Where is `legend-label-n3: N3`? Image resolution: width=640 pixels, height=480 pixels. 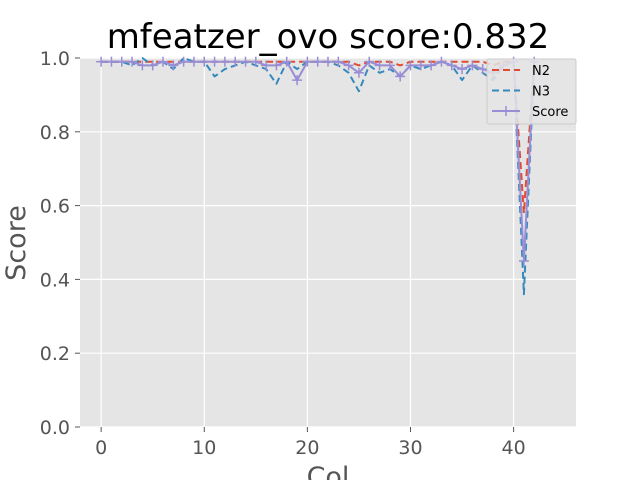 legend-label-n3: N3 is located at coordinates (541, 92).